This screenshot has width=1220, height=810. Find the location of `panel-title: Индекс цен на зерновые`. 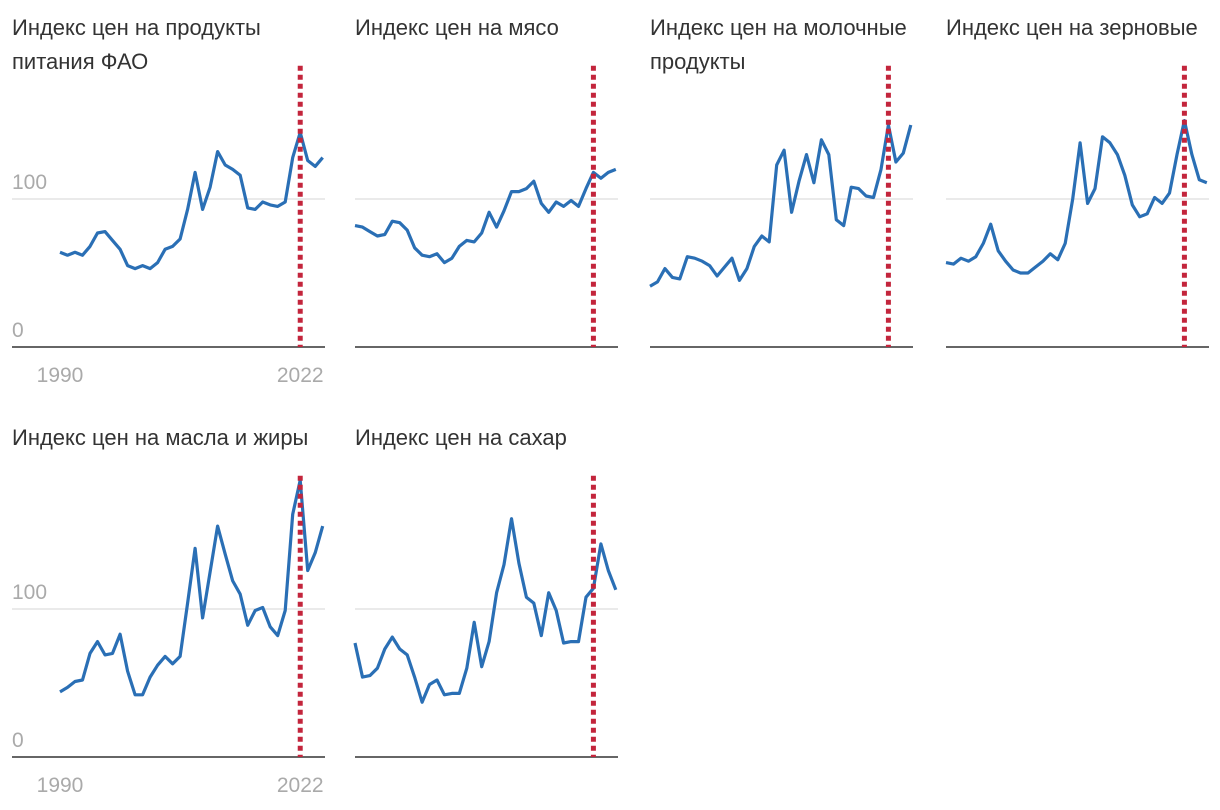

panel-title: Индекс цен на зерновые is located at coordinates (1072, 27).